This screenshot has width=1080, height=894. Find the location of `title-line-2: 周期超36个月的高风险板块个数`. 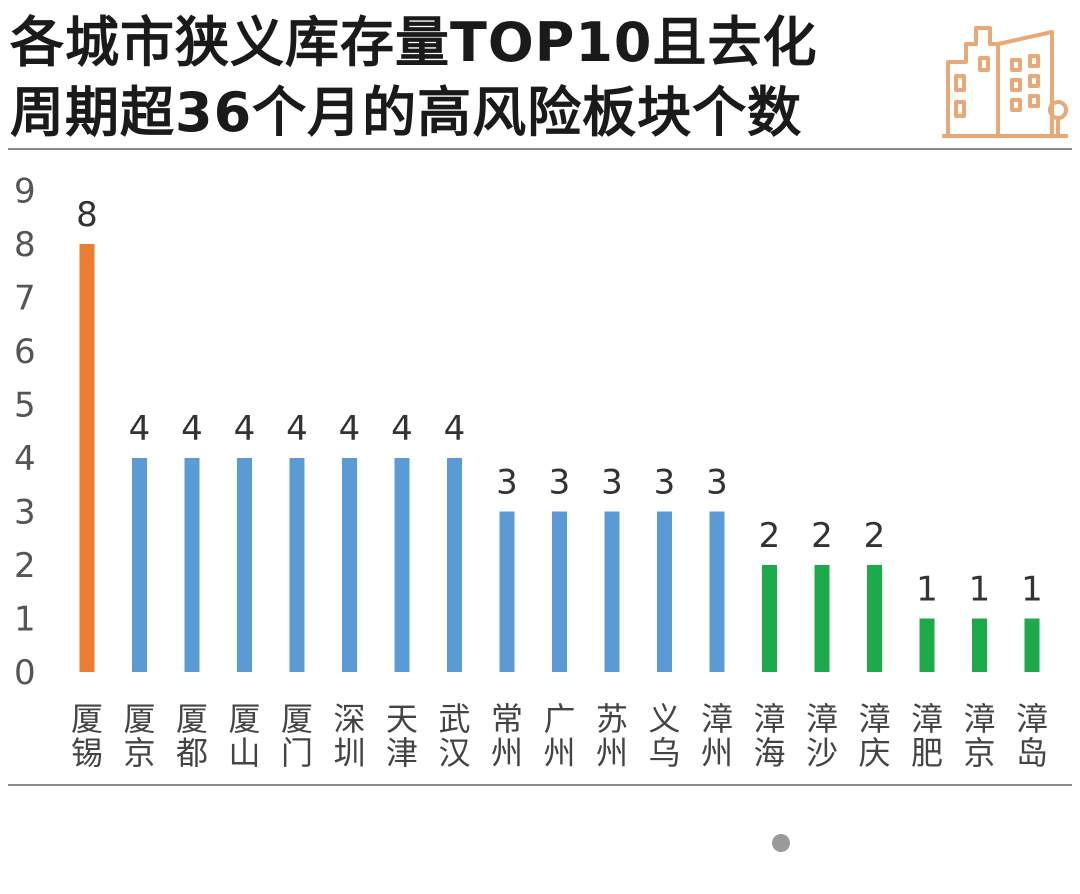

title-line-2: 周期超36个月的高风险板块个数 is located at coordinates (406, 112).